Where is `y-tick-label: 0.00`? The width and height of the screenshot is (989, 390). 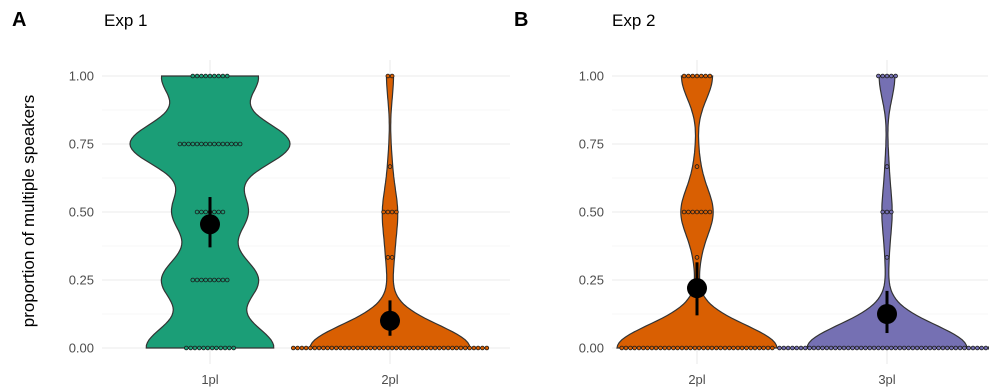
y-tick-label: 0.00 is located at coordinates (591, 348).